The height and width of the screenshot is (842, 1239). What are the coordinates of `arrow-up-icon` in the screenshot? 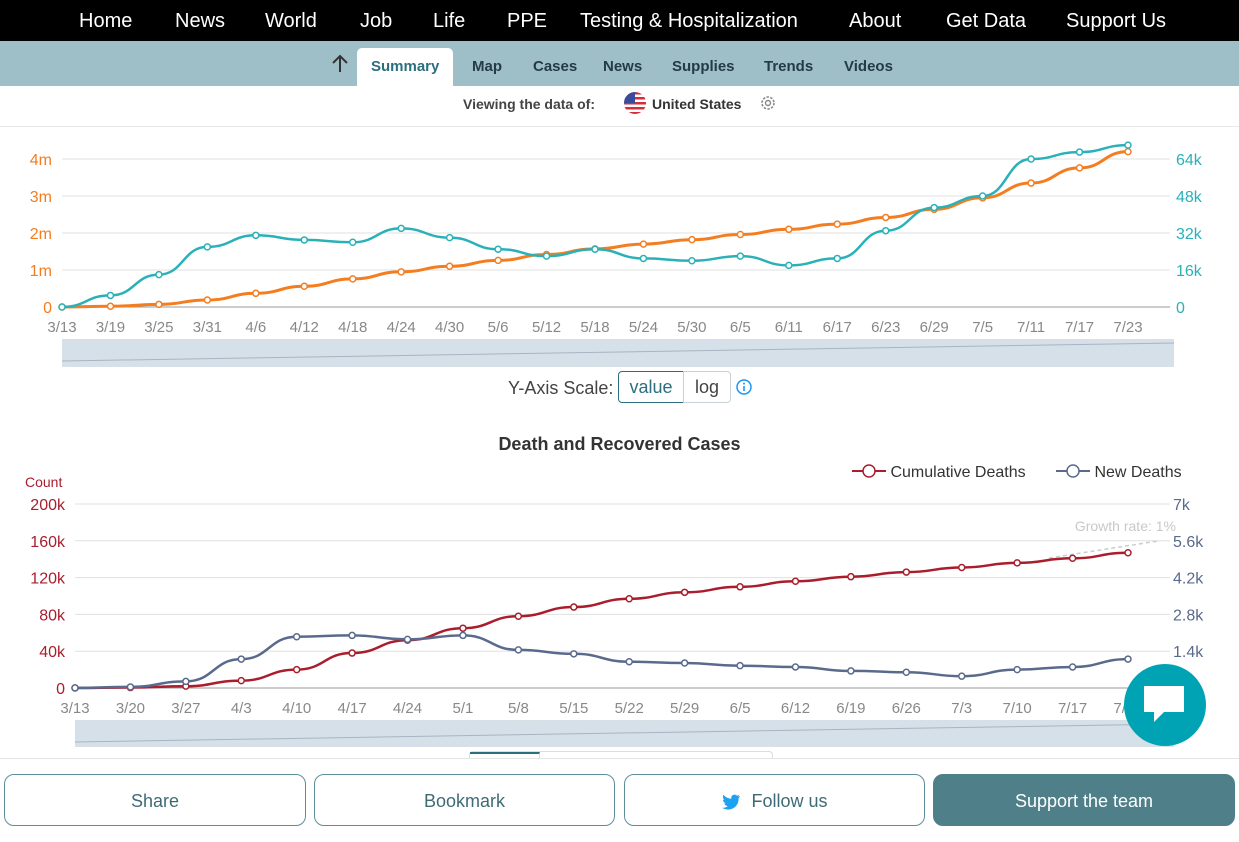 It's located at (340, 64).